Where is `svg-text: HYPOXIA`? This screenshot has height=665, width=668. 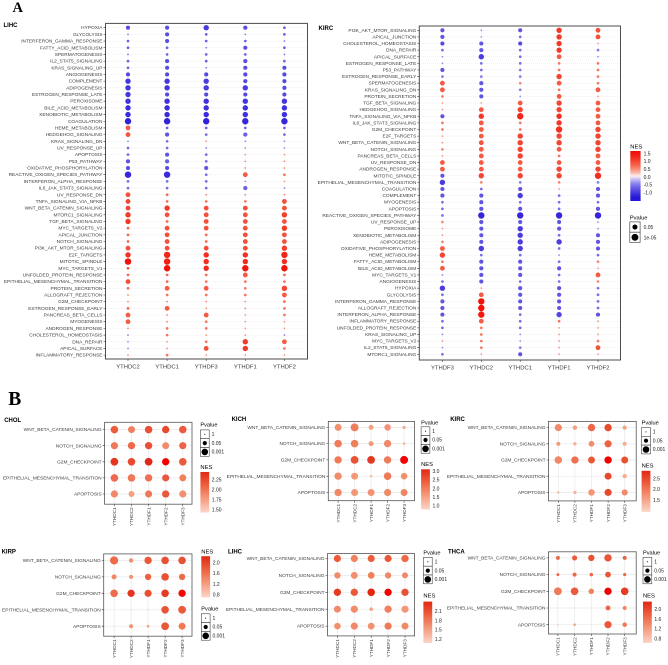
svg-text: HYPOXIA is located at coordinates (92, 28).